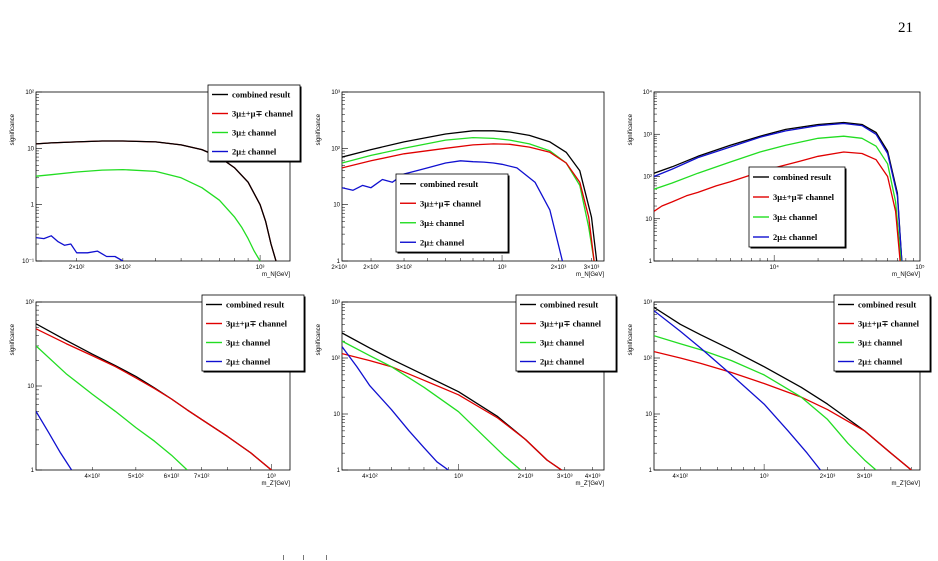 The width and height of the screenshot is (938, 561). What do you see at coordinates (648, 92) in the screenshot?
I see `y-tick-label: 10⁴` at bounding box center [648, 92].